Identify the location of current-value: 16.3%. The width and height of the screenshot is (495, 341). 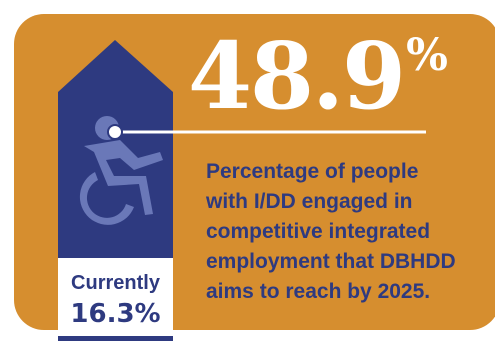
(115, 314).